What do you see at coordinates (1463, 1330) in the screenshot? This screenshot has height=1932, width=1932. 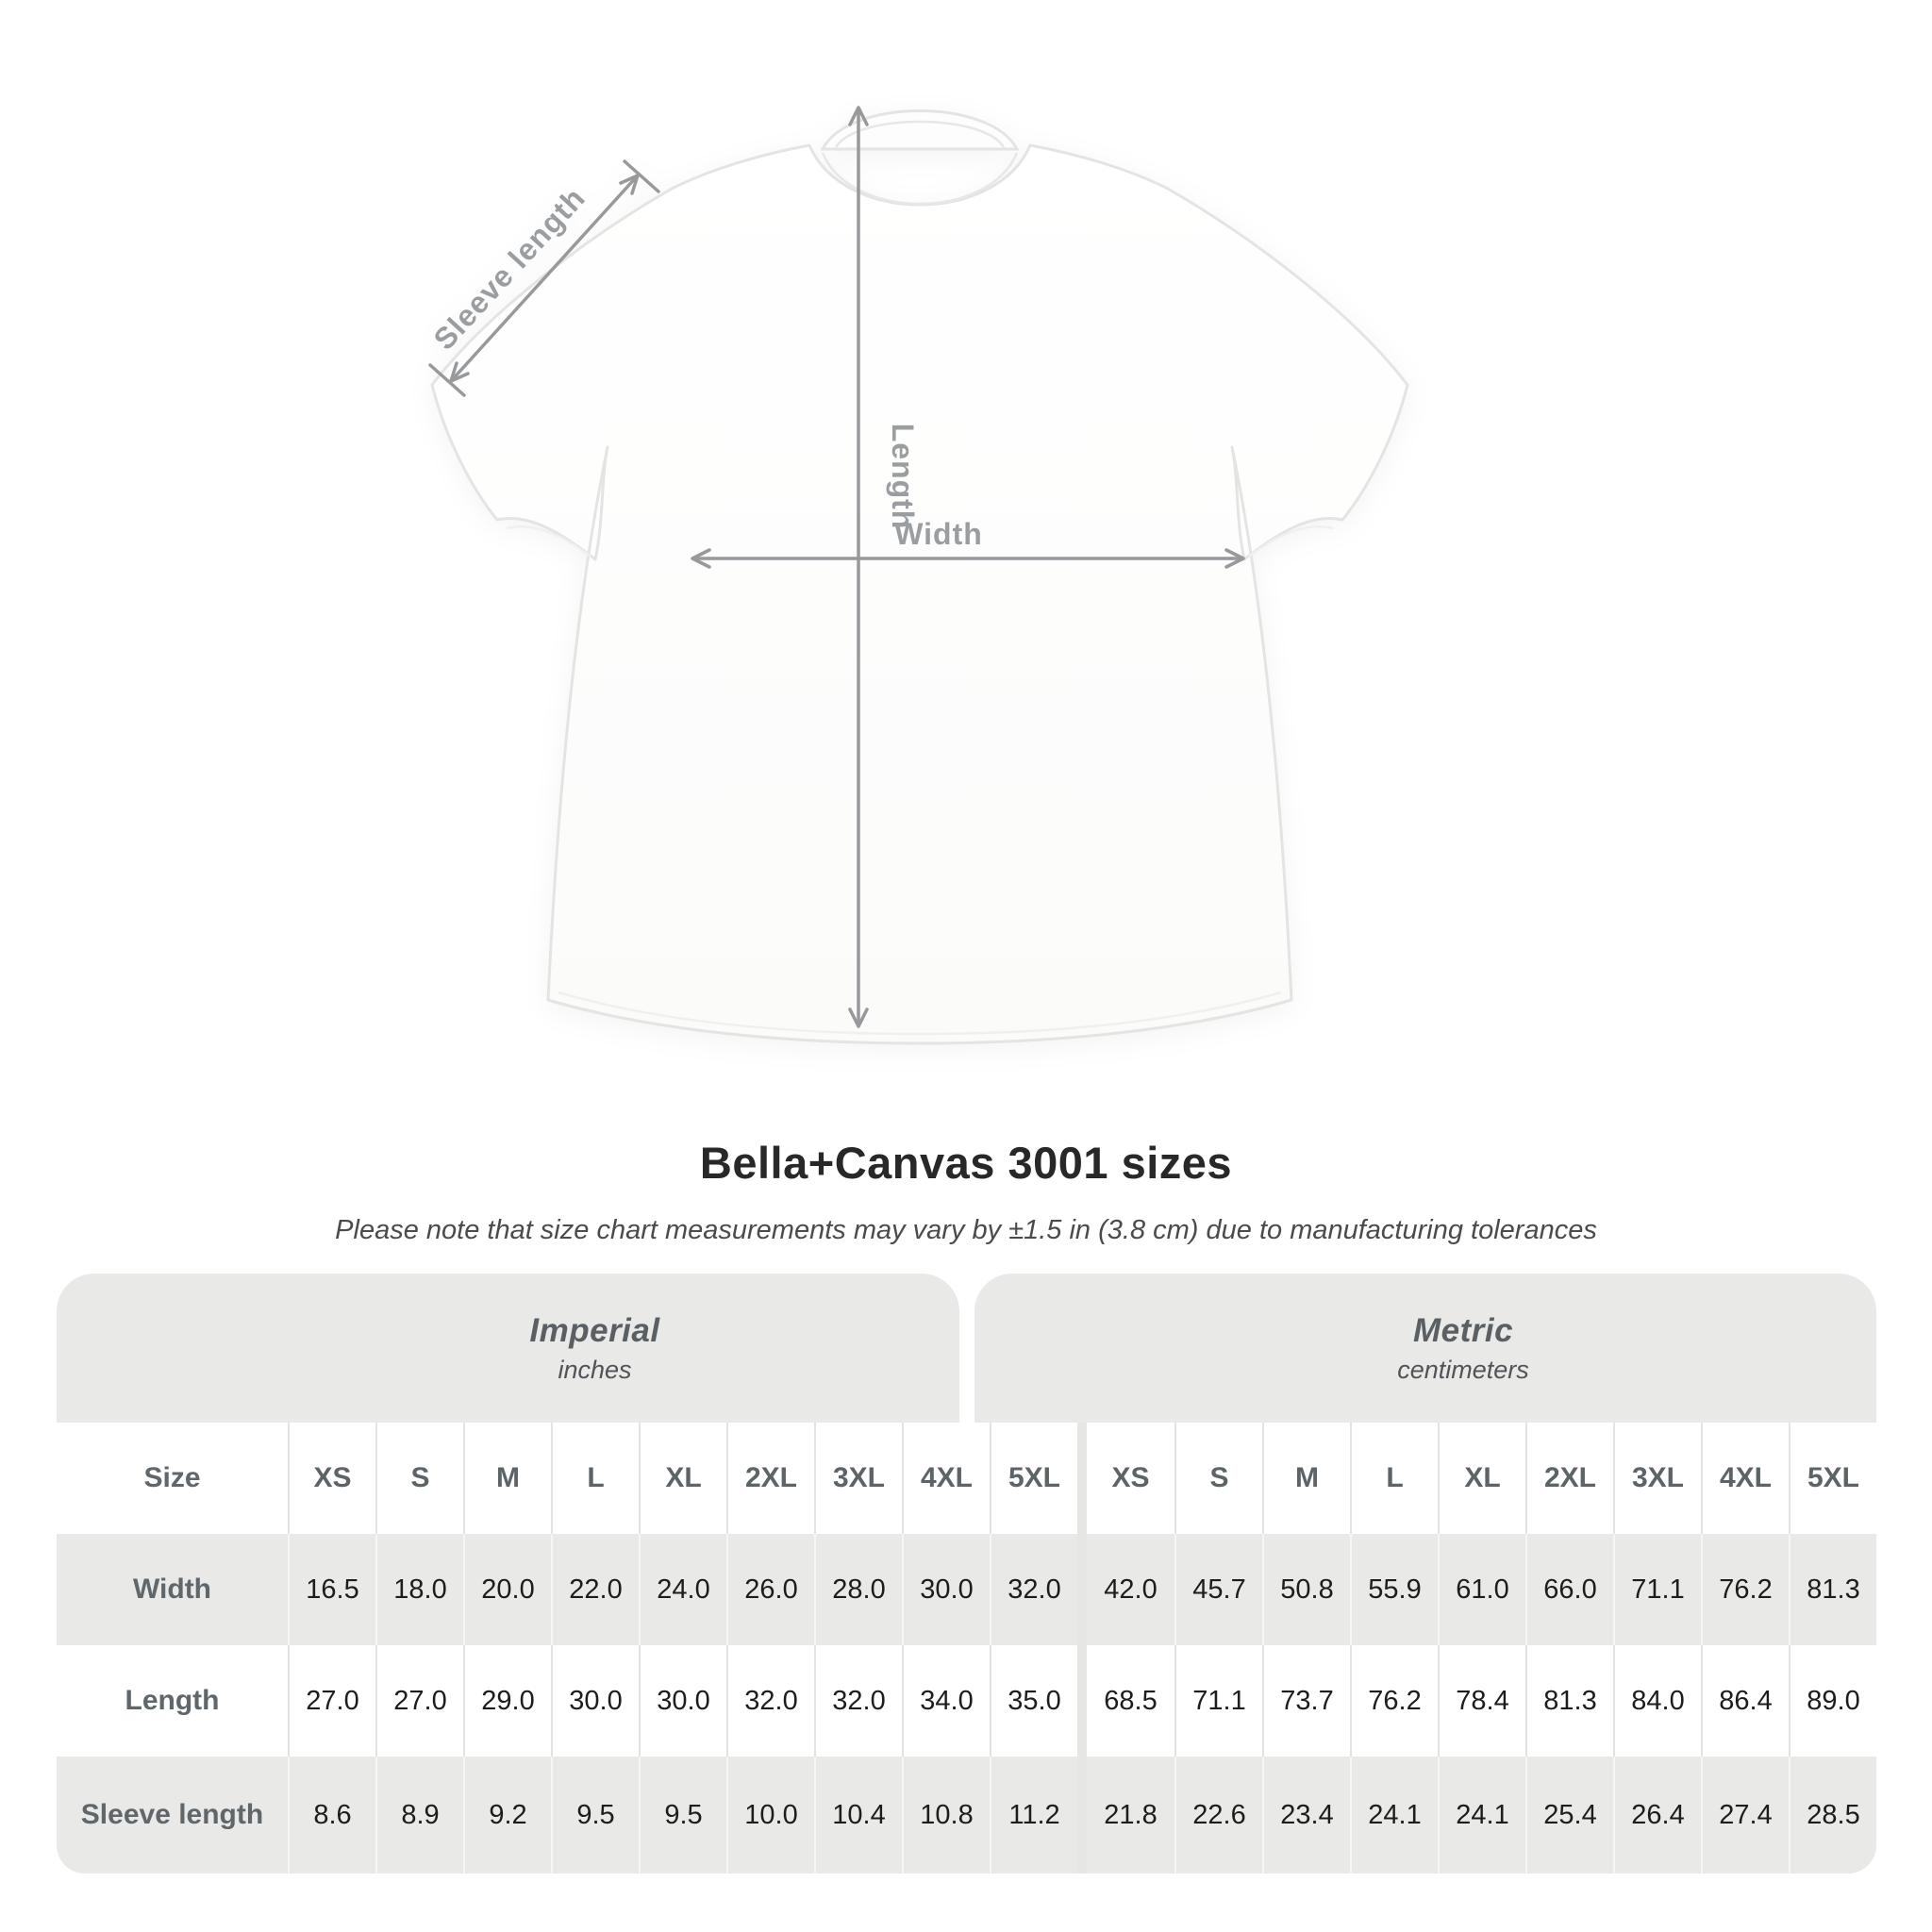 I see `metric-header-label: Metric` at bounding box center [1463, 1330].